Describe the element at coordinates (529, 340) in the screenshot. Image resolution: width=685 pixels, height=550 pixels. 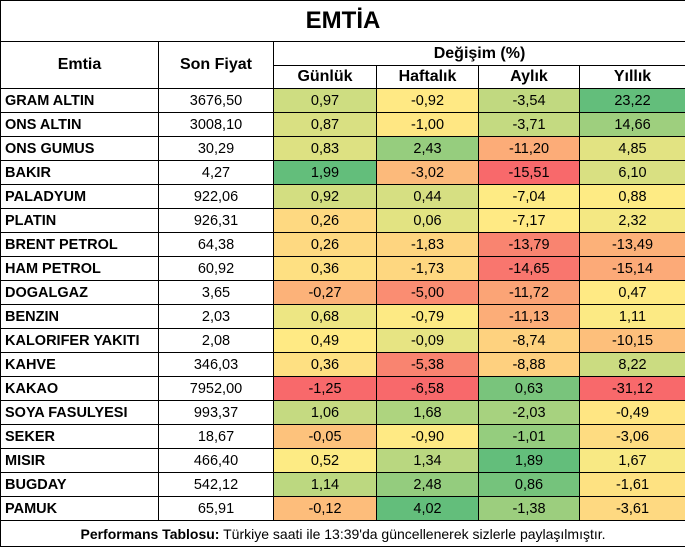
I see `monthly-change-cell: -8,74` at that location.